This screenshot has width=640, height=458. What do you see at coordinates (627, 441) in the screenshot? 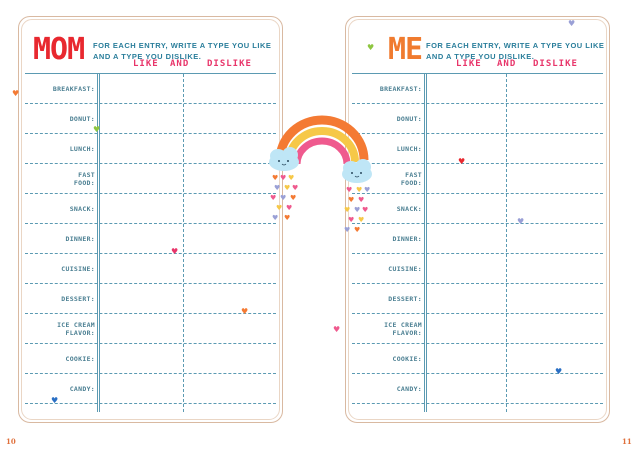
I see `page-number-right: 11` at bounding box center [627, 441].